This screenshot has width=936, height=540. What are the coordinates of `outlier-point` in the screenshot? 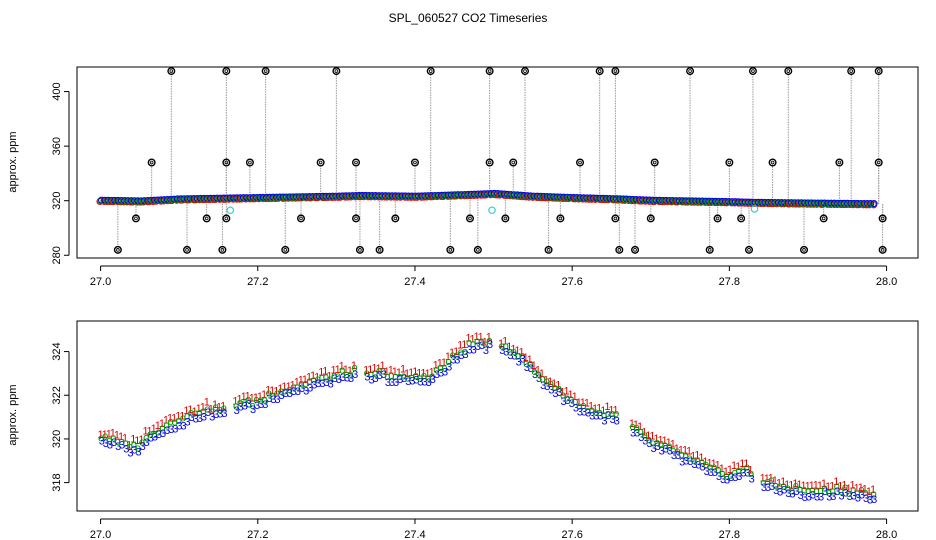 It's located at (492, 210).